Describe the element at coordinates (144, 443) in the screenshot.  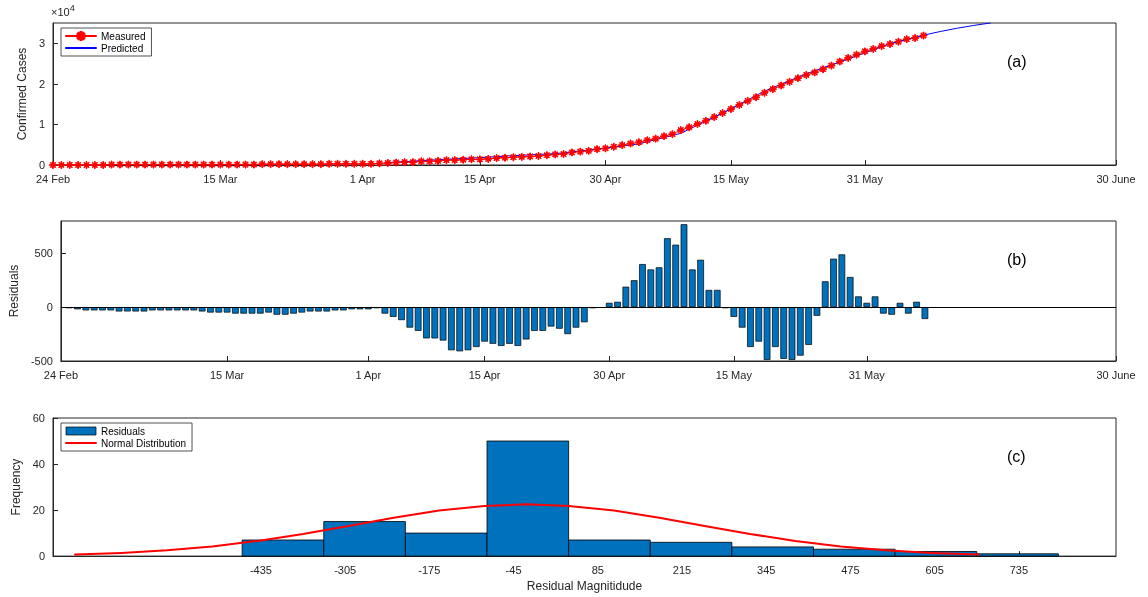
I see `legend-label: Normal Distribution` at that location.